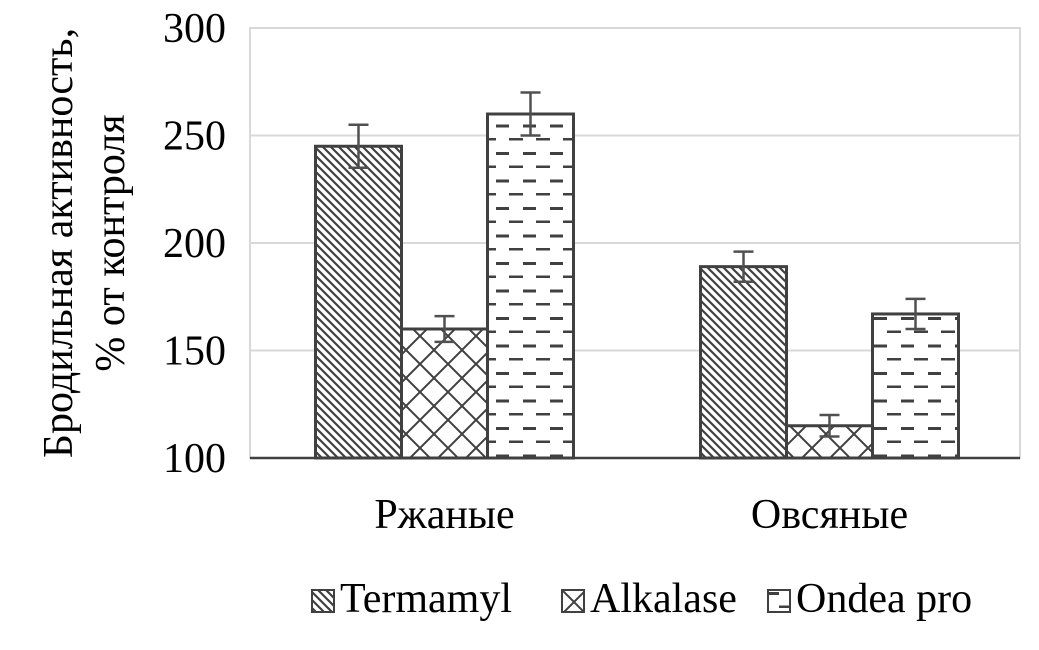  What do you see at coordinates (884, 599) in the screenshot?
I see `legend-label: Ondea pro` at bounding box center [884, 599].